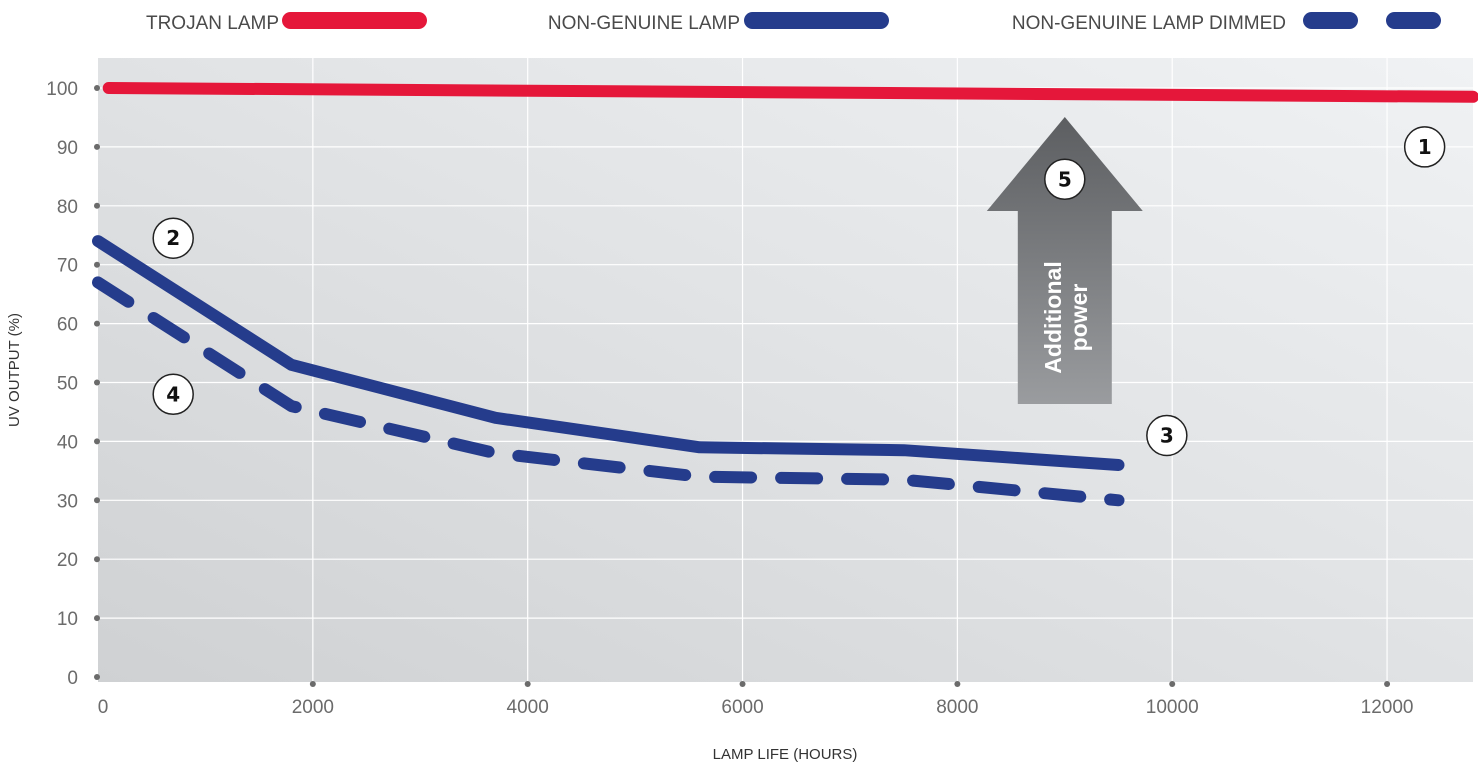 This screenshot has width=1478, height=765. I want to click on arrow-label-line1: Additional, so click(1053, 317).